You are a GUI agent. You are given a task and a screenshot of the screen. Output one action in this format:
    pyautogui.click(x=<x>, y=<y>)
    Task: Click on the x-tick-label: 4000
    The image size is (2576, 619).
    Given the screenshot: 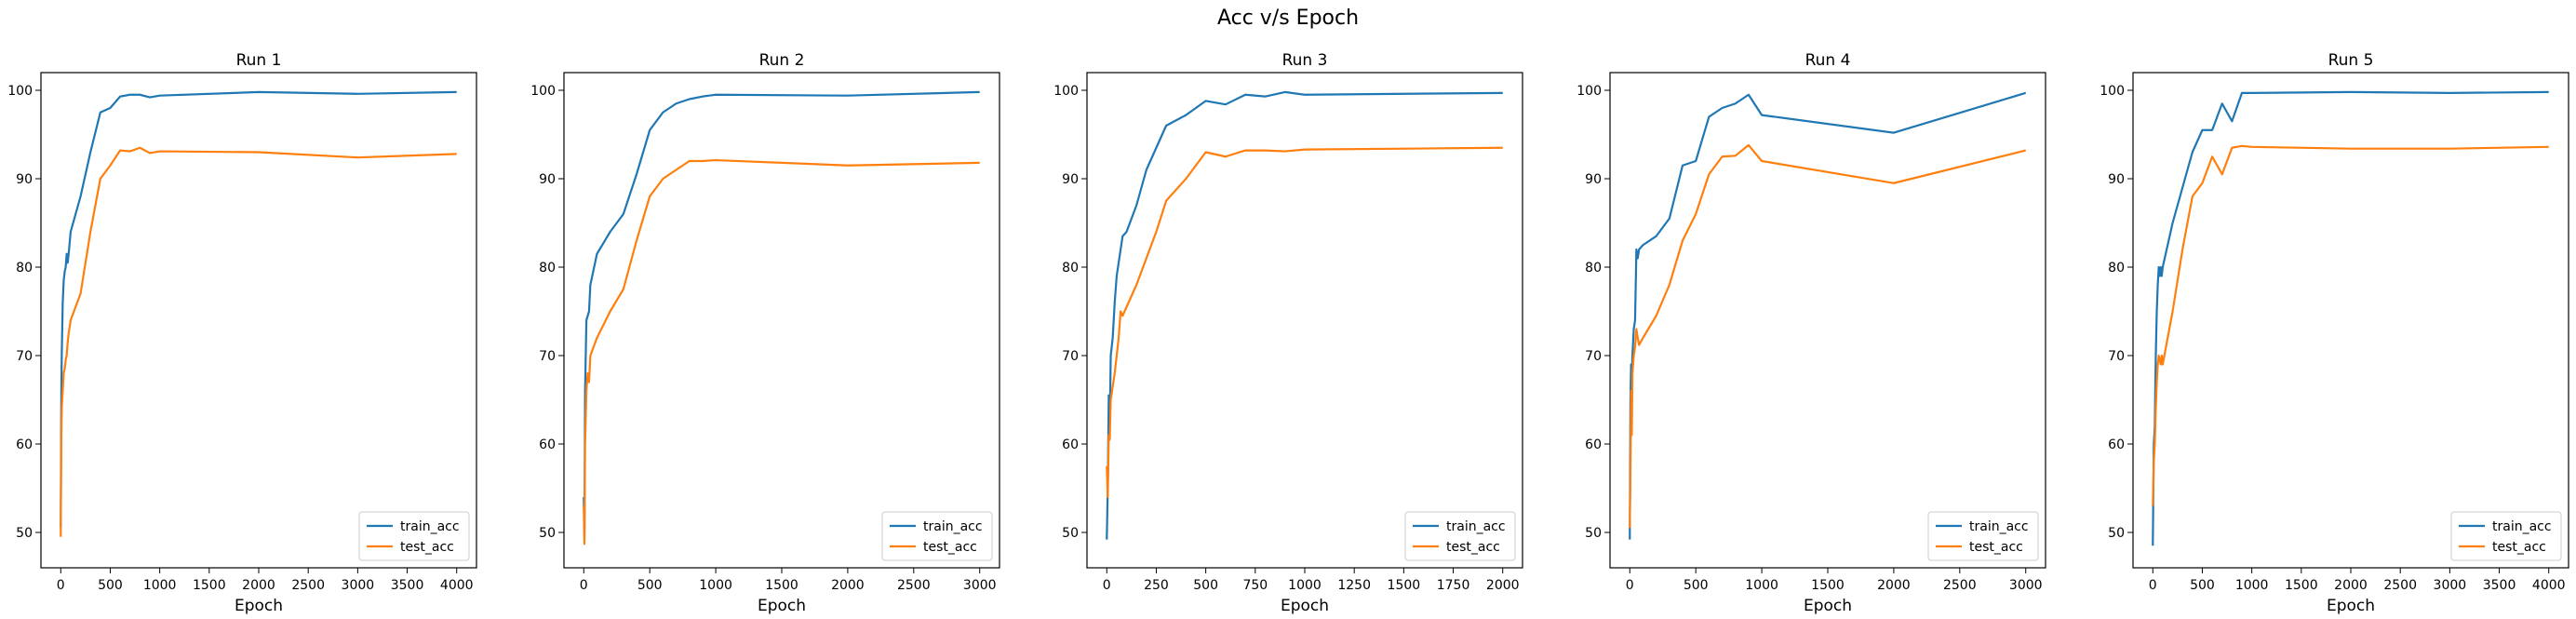 What is the action you would take?
    pyautogui.click(x=457, y=585)
    